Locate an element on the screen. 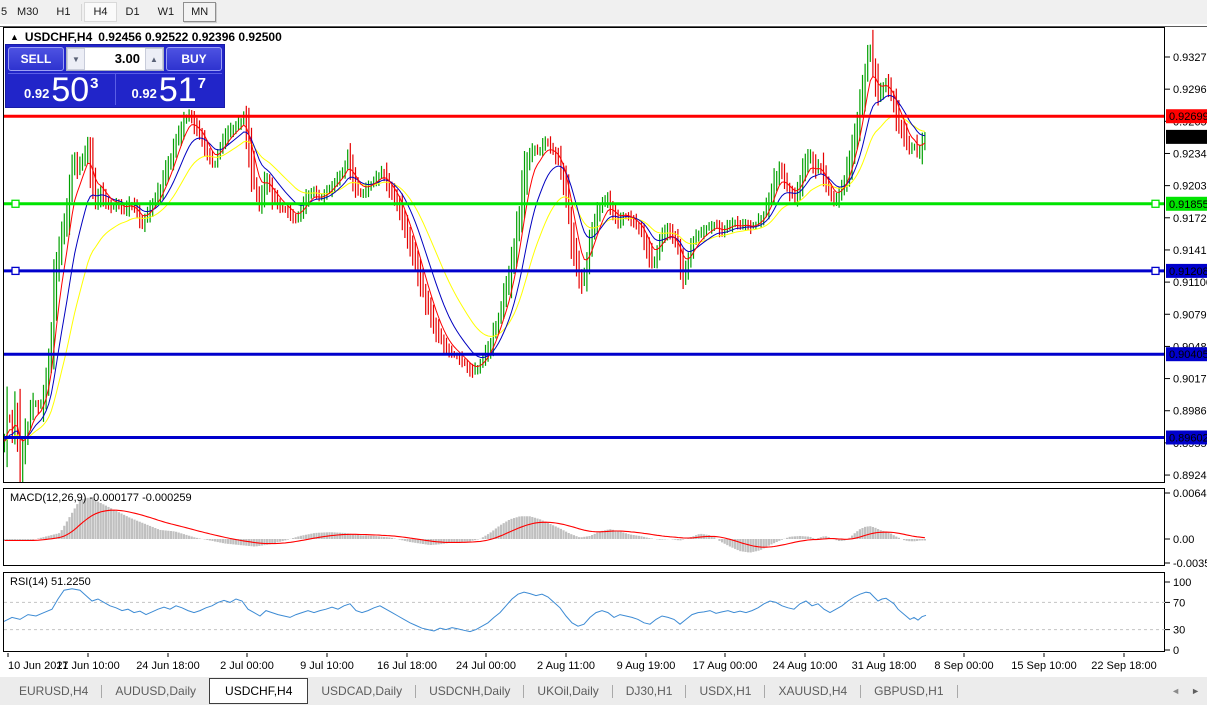 This screenshot has width=1207, height=705. macd-signal-line is located at coordinates (464, 528).